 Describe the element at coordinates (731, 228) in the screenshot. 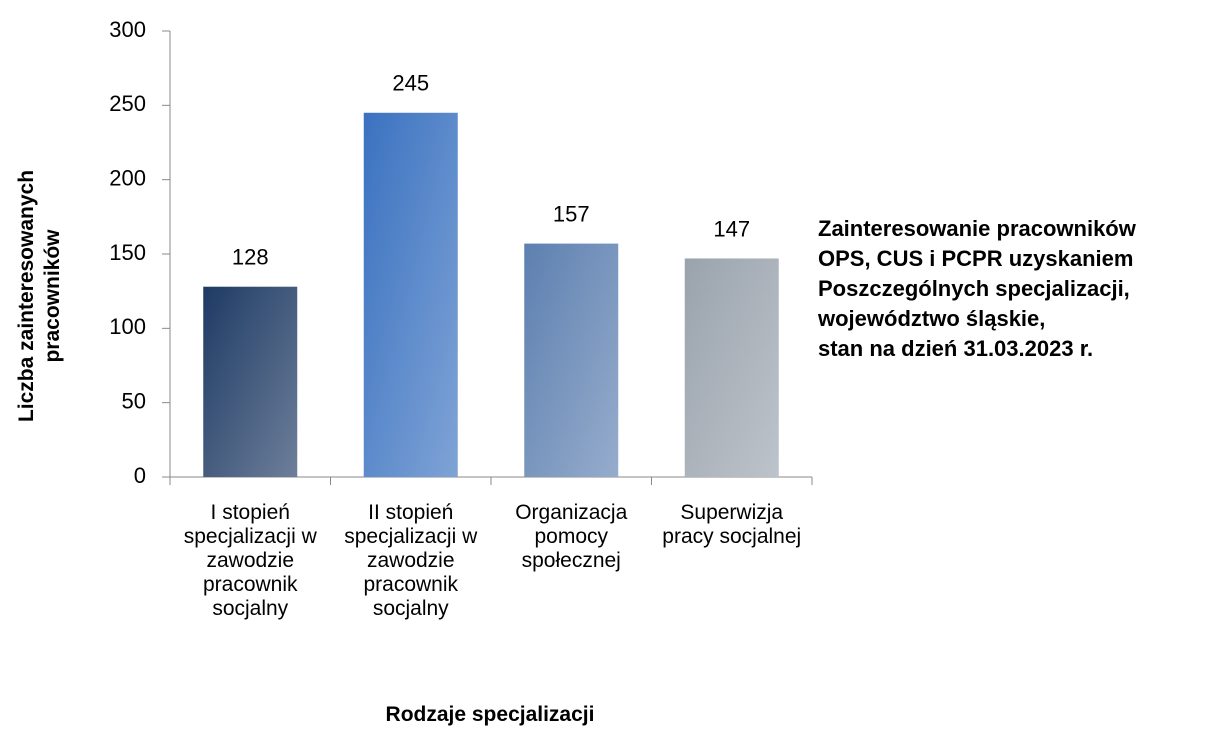

I see `value-label: 147` at that location.